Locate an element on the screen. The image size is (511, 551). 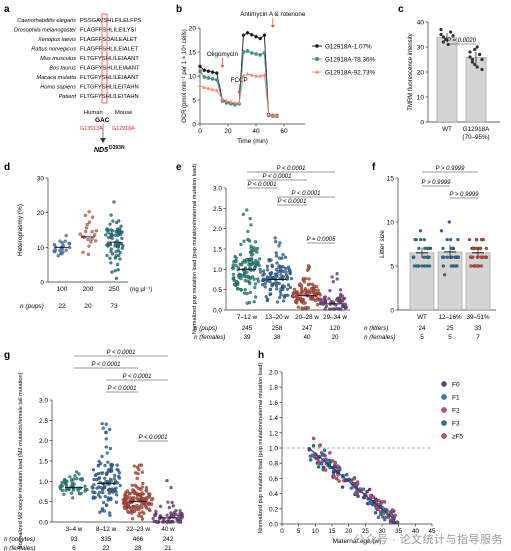
b-x-tick-label: 40 is located at coordinates (256, 131).